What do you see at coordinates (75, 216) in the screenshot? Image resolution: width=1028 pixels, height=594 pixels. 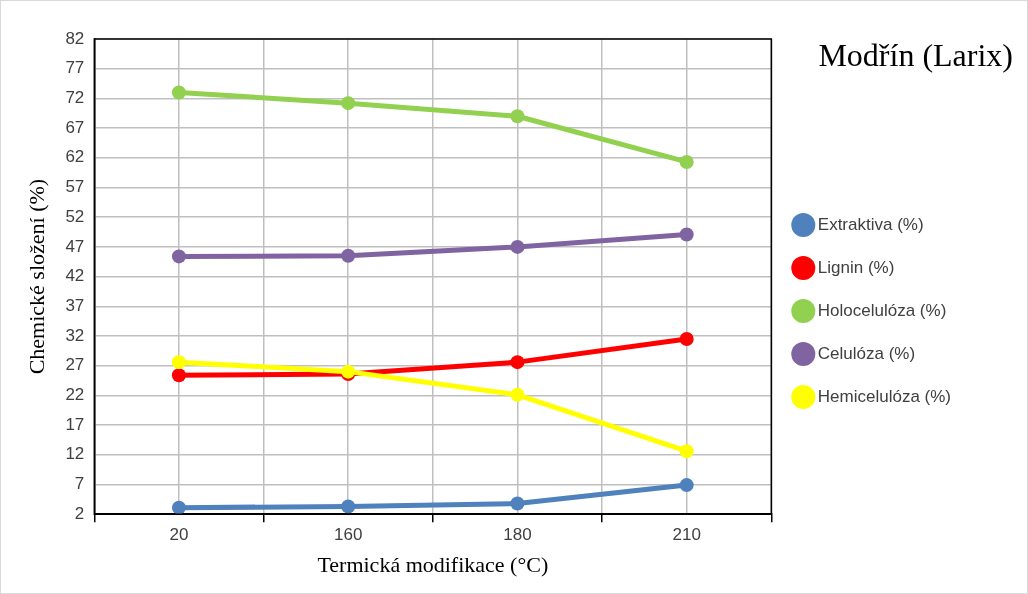 I see `y-tick-label: 52` at bounding box center [75, 216].